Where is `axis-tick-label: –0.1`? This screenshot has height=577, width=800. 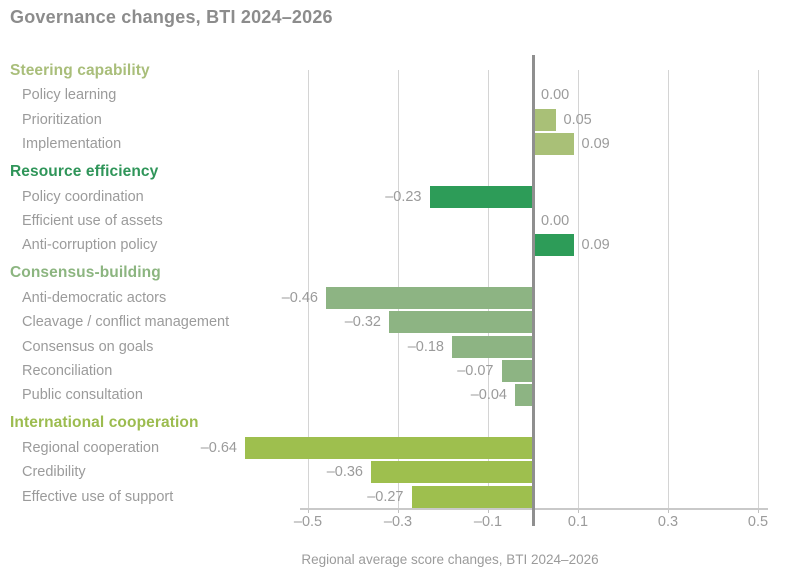
axis-tick-label: –0.1 is located at coordinates (488, 522).